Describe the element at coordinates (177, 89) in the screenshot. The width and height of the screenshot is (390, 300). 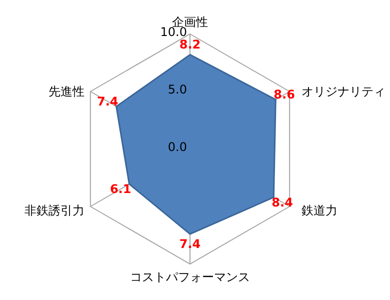
I see `y-tick-label: 5.0` at that location.